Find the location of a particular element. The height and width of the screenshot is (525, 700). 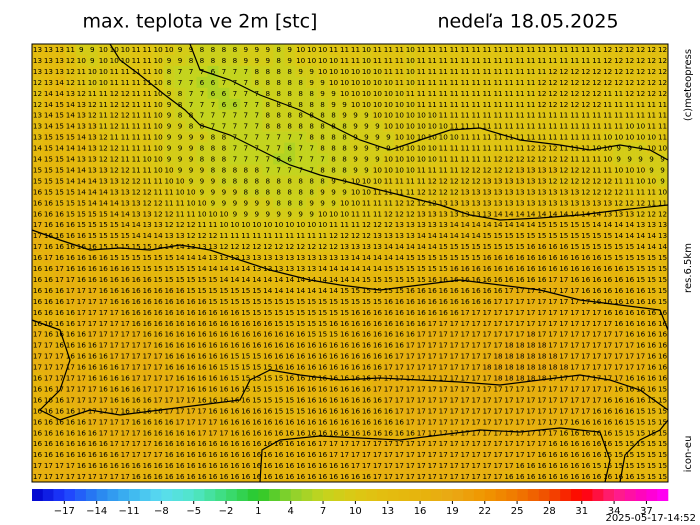

cell-value: 14 is located at coordinates (444, 235).